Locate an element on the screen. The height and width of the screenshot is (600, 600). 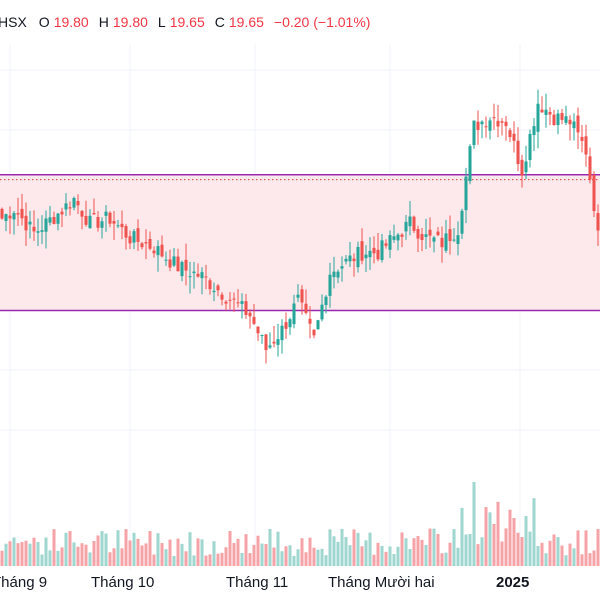
close-key: C is located at coordinates (219, 22).